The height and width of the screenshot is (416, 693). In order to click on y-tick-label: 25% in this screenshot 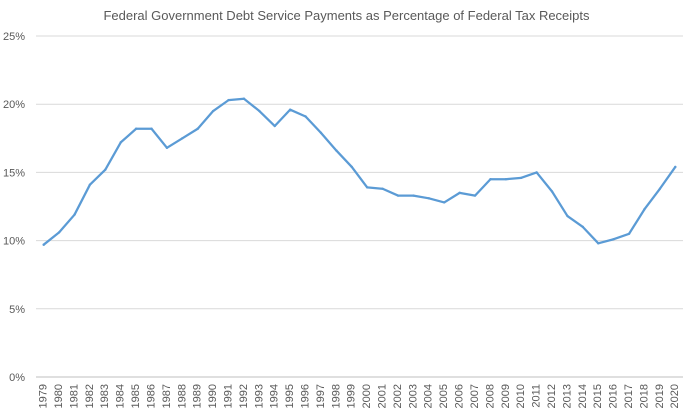, I will do `click(14, 37)`.